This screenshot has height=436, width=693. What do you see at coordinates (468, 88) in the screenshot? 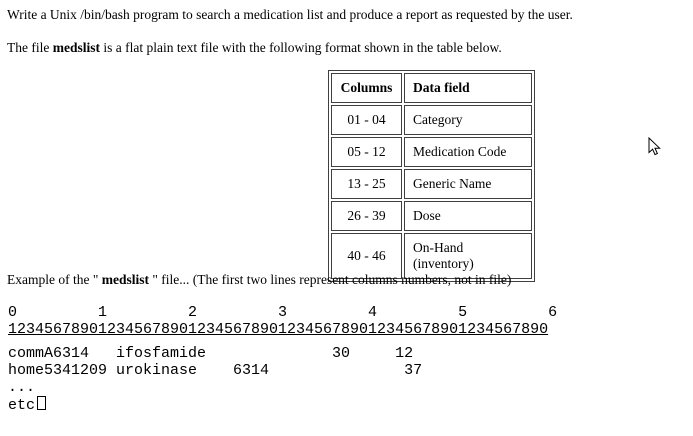
I see `table-header-data-field: Data field` at bounding box center [468, 88].